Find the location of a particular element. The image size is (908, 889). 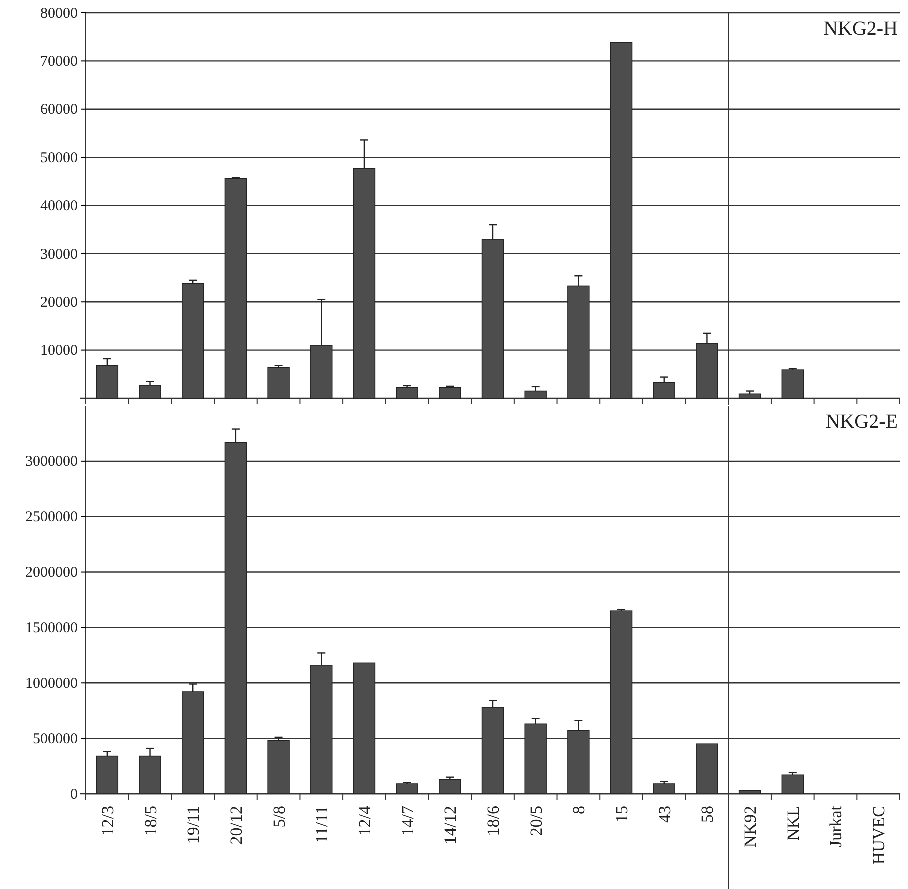

x-tick-label: 5/8 is located at coordinates (279, 817).